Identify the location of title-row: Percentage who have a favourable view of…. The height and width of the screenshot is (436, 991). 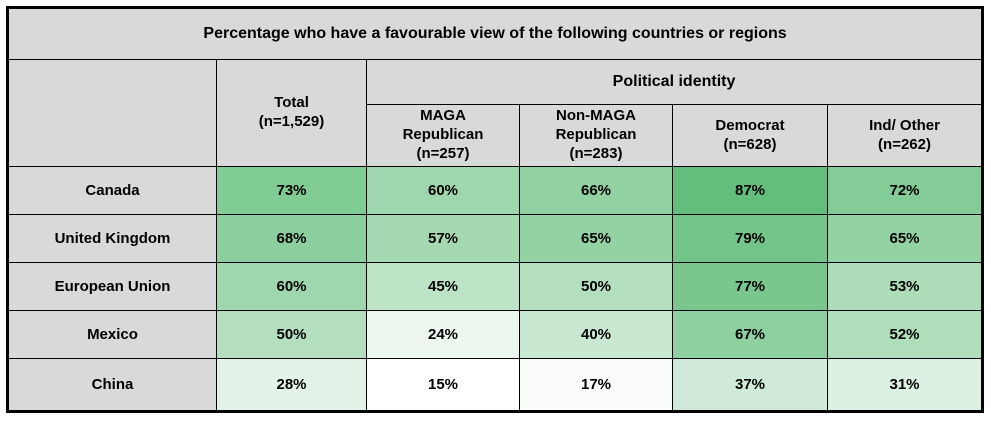
(495, 33).